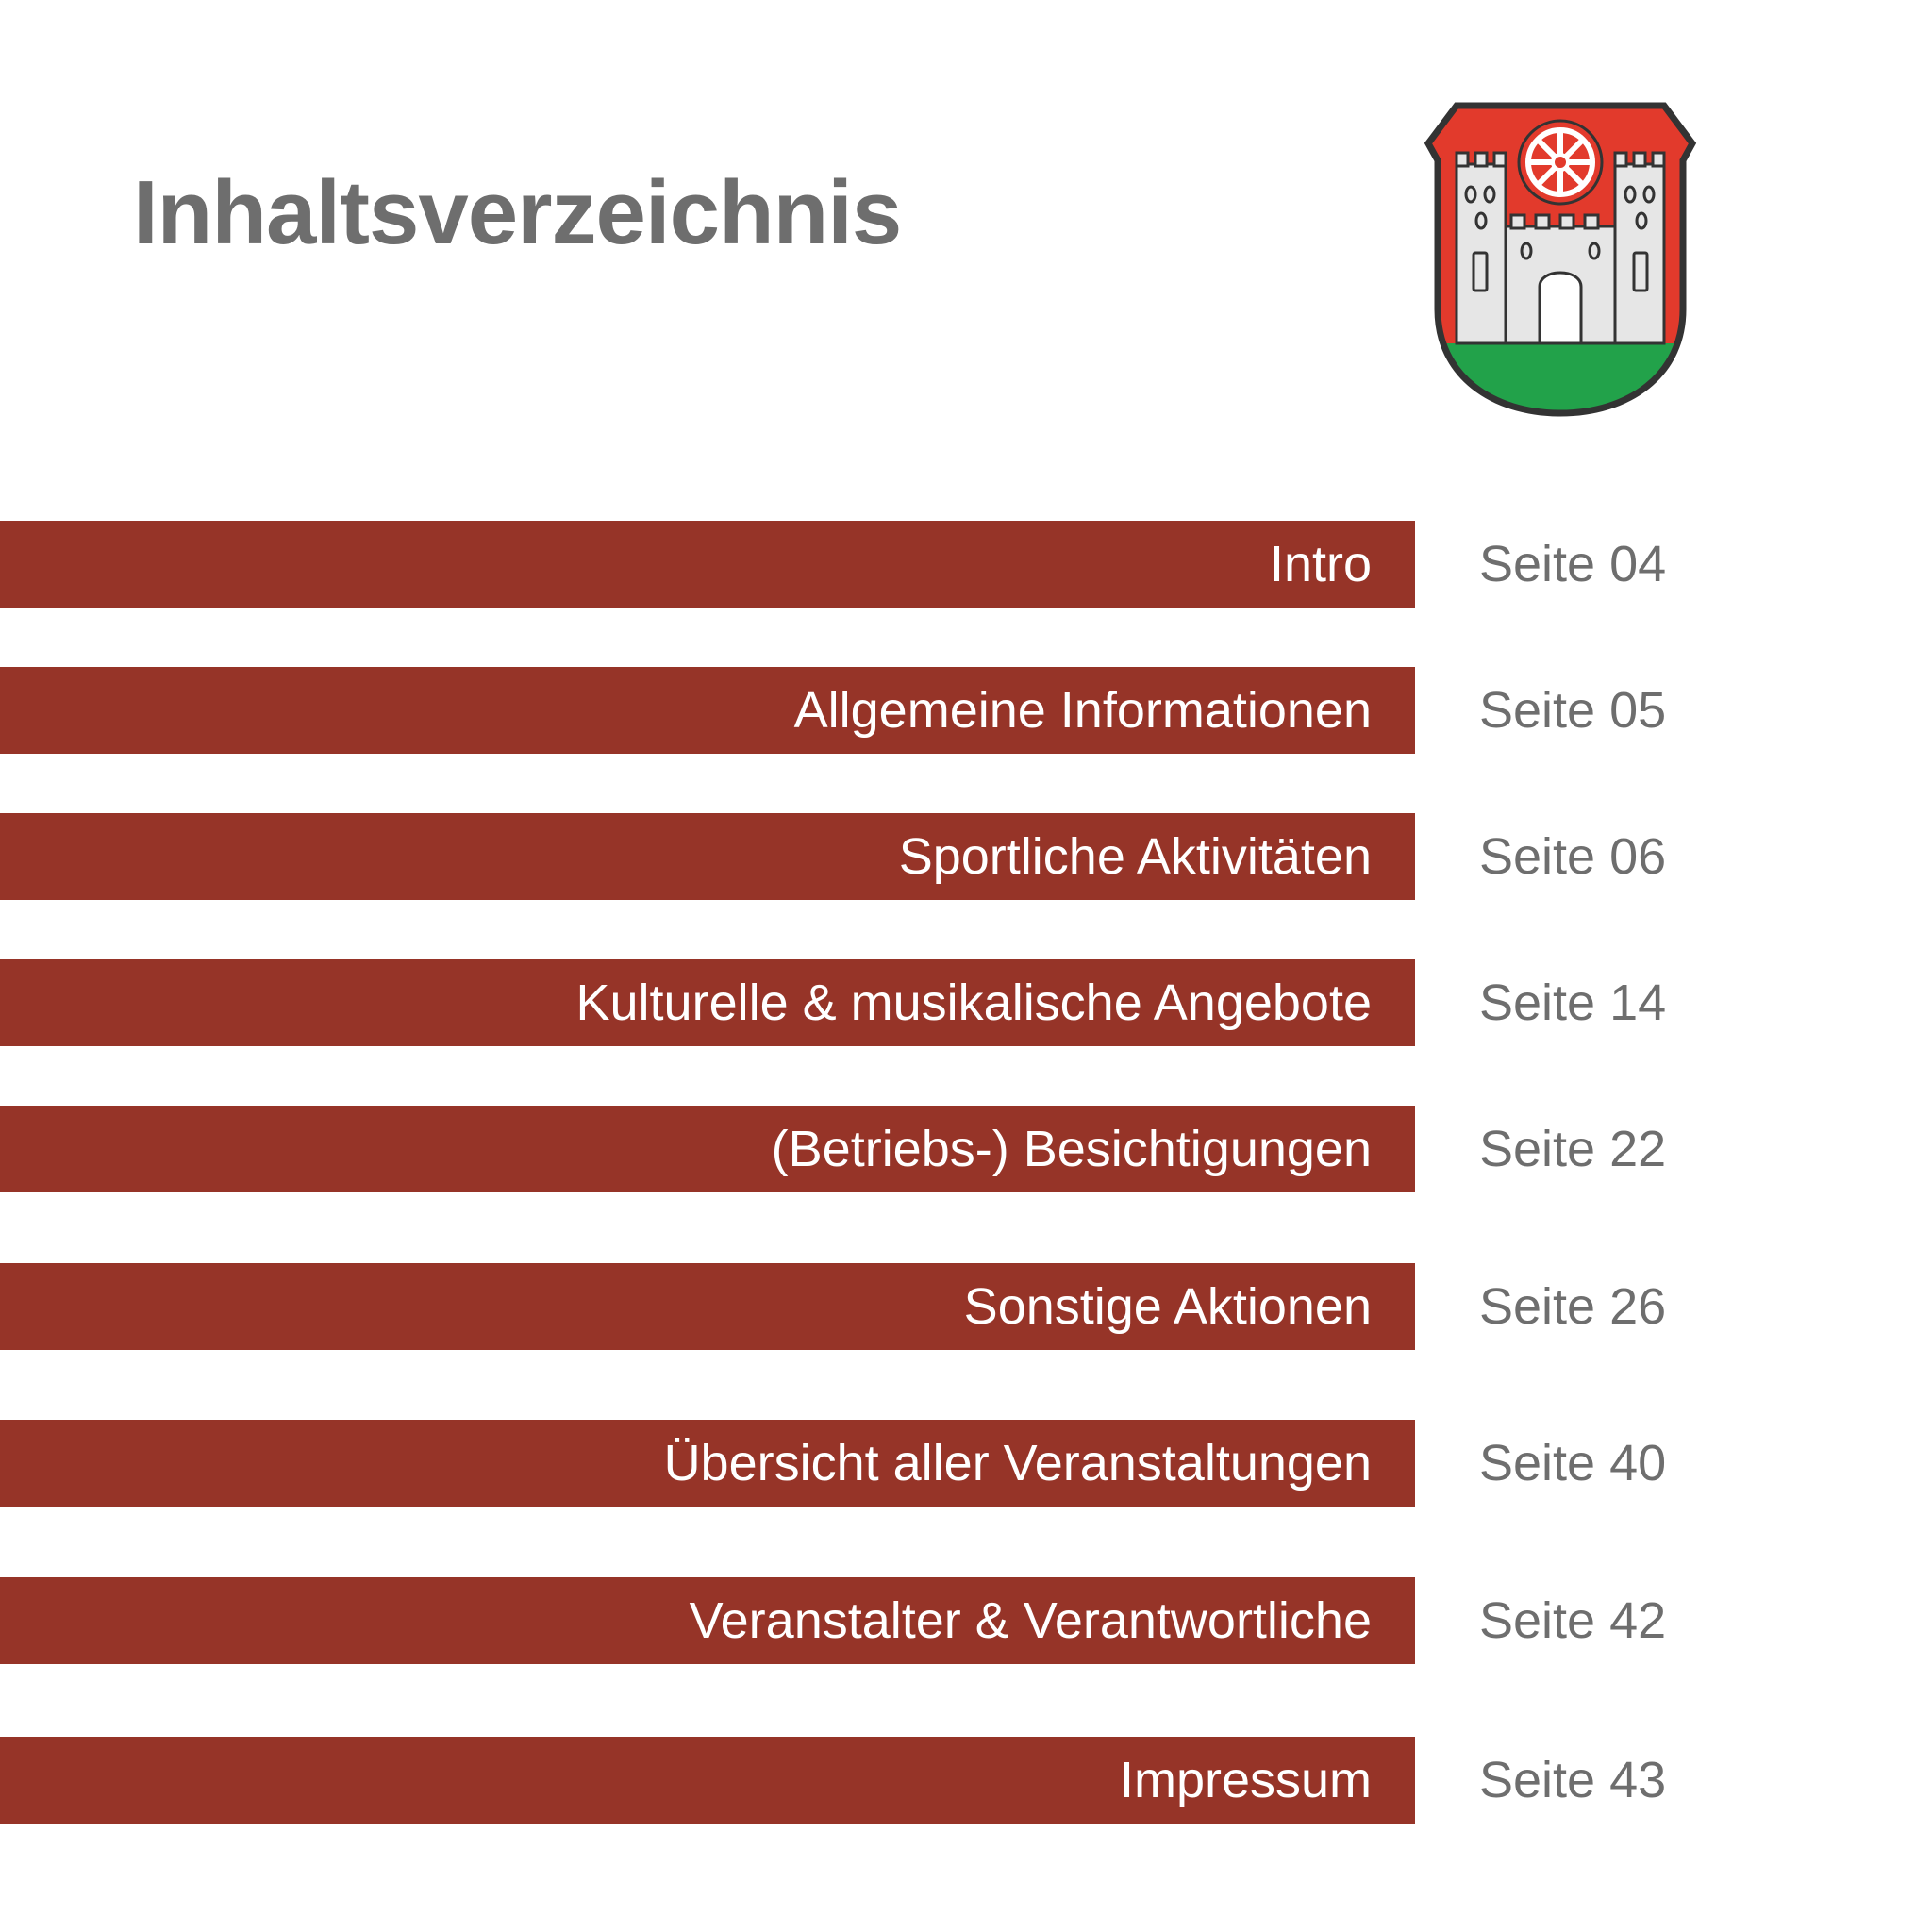  I want to click on toc-entry: Sportliche Aktivitäten Seite 06, so click(966, 856).